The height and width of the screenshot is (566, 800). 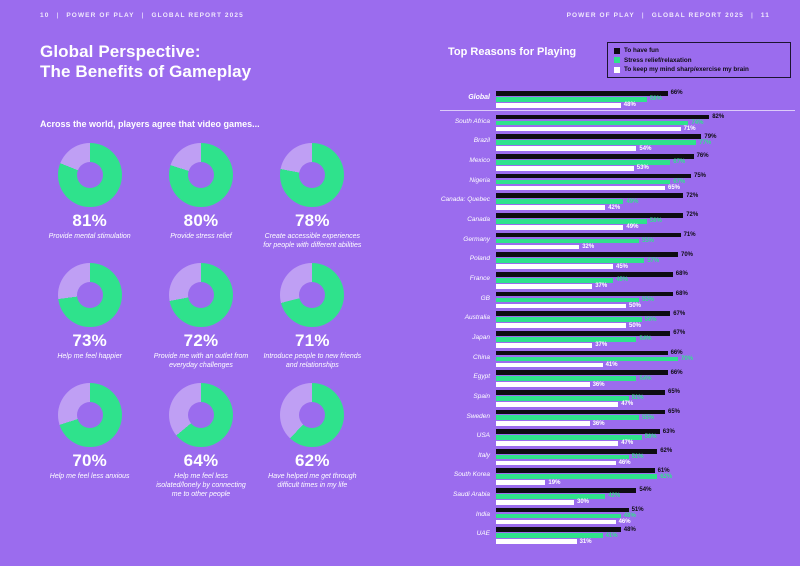 What do you see at coordinates (312, 460) in the screenshot?
I see `benefit-percentage: 62%` at bounding box center [312, 460].